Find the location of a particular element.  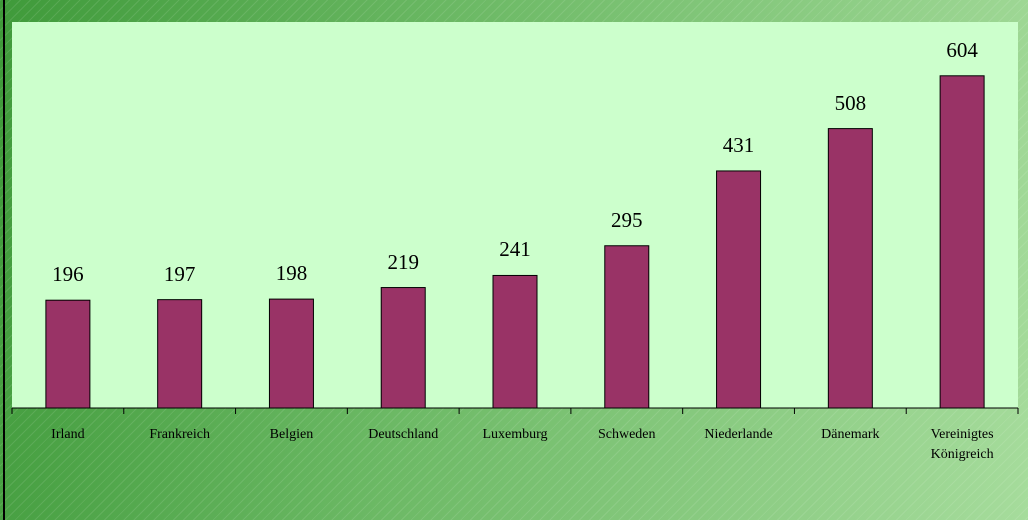

x-tick-label: Luxemburg is located at coordinates (515, 434).